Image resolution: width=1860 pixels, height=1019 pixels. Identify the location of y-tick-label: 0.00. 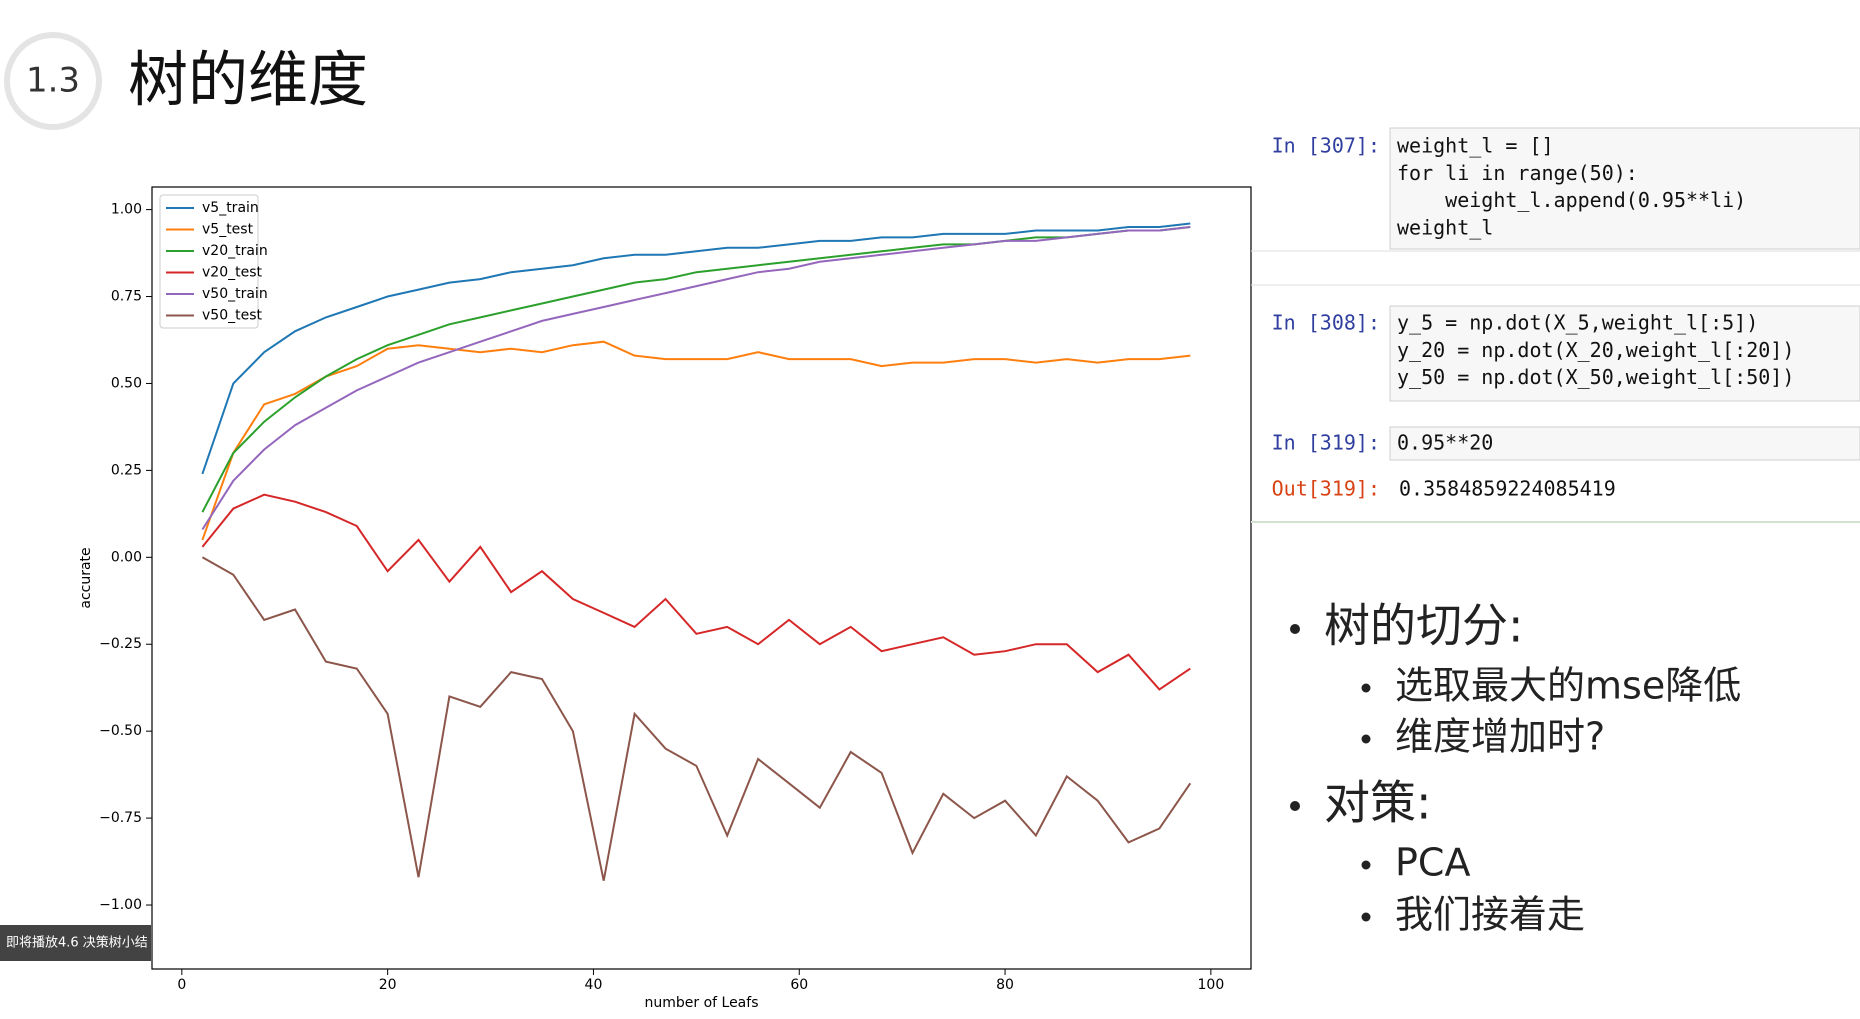
(126, 557).